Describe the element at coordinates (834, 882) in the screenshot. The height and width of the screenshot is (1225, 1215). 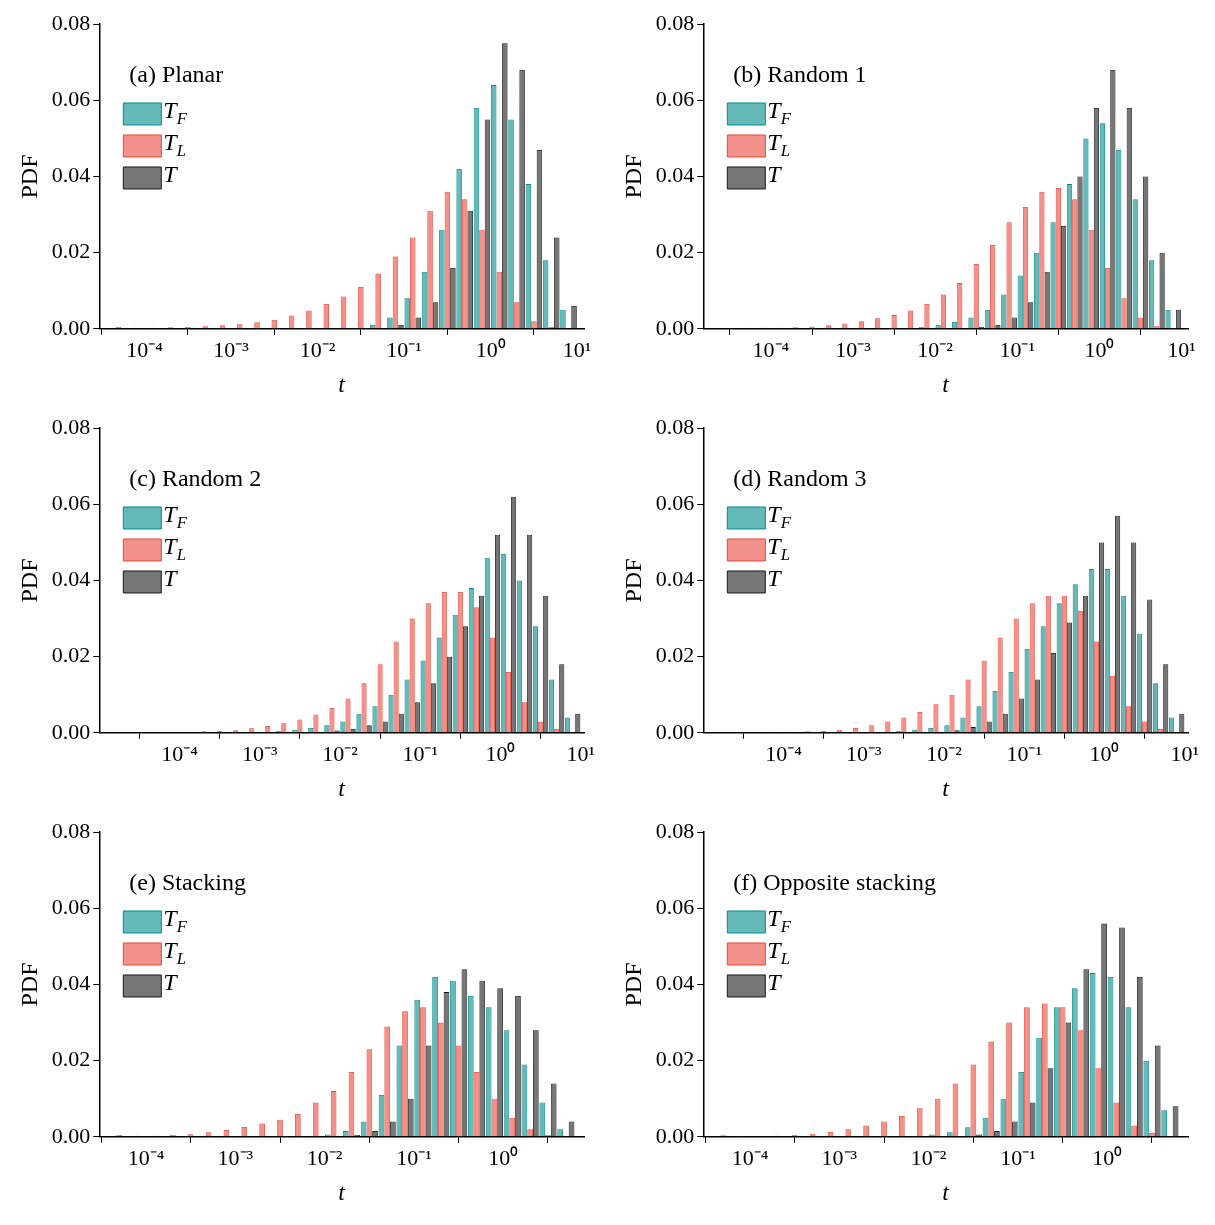
I see `annotation: (f) Opposite stacking` at that location.